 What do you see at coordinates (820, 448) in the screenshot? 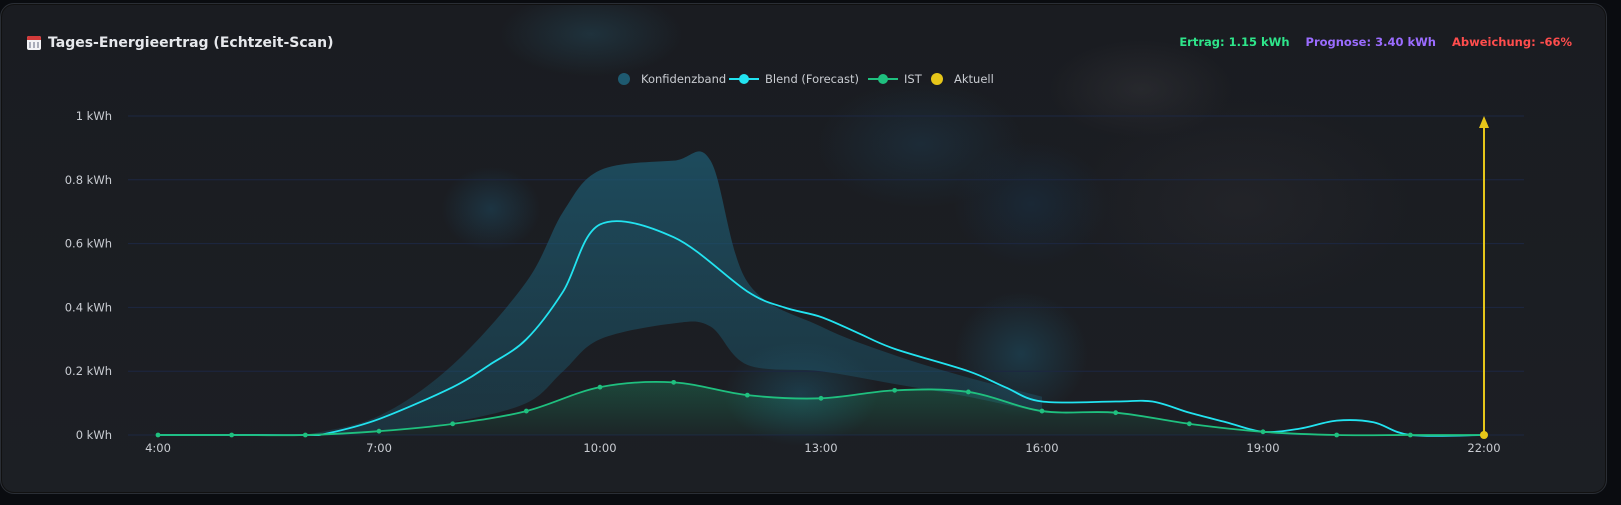
I see `x-tick-label: 13:00` at bounding box center [820, 448].